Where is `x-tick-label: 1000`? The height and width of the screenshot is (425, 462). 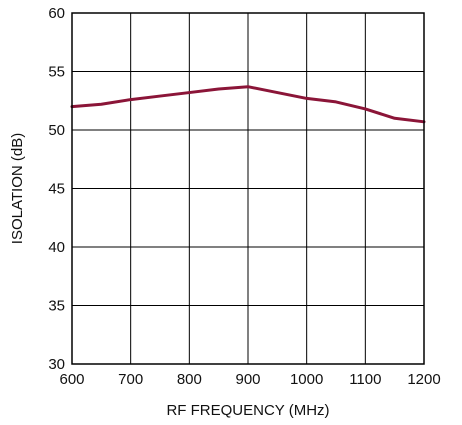
x-tick-label: 1000 is located at coordinates (306, 379).